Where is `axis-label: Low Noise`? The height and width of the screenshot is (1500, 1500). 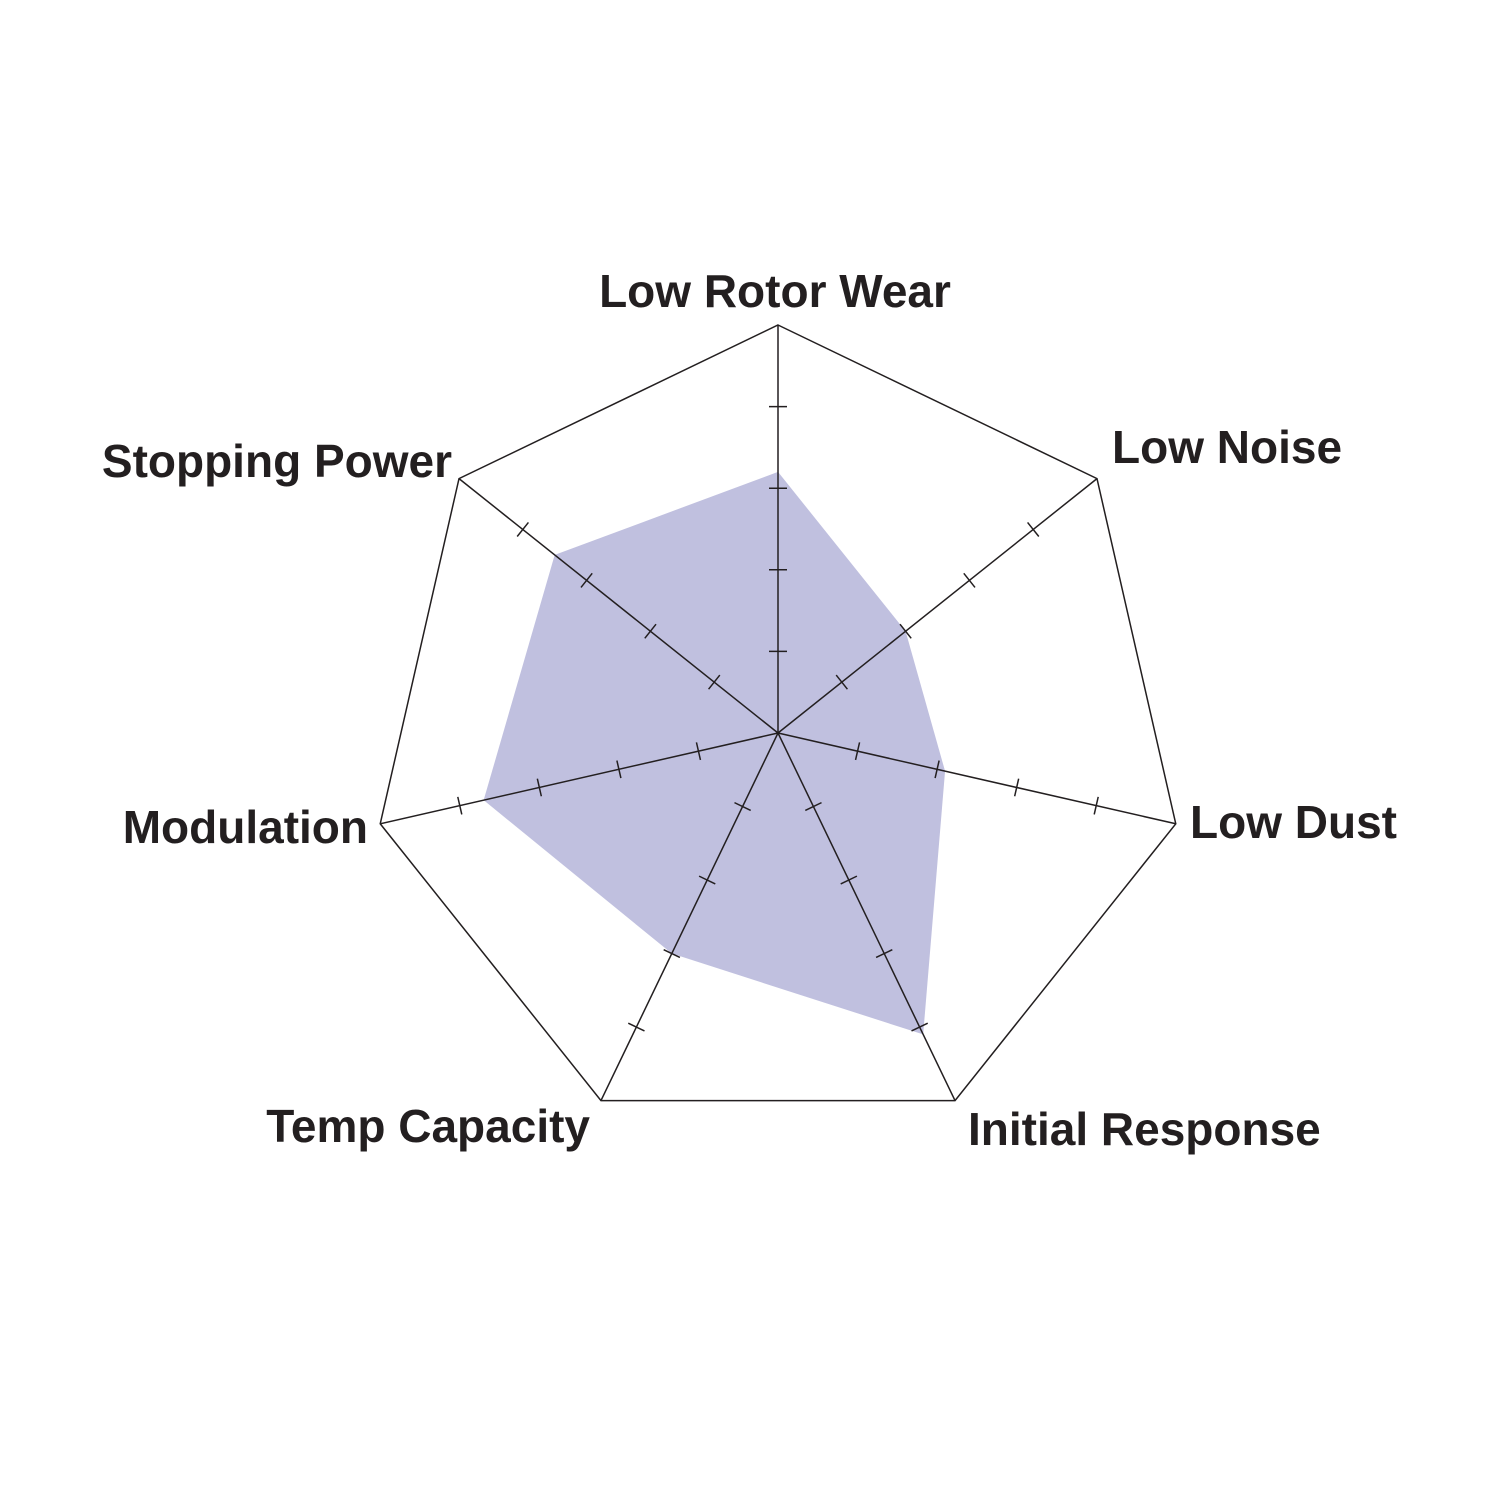
axis-label: Low Noise is located at coordinates (1227, 447).